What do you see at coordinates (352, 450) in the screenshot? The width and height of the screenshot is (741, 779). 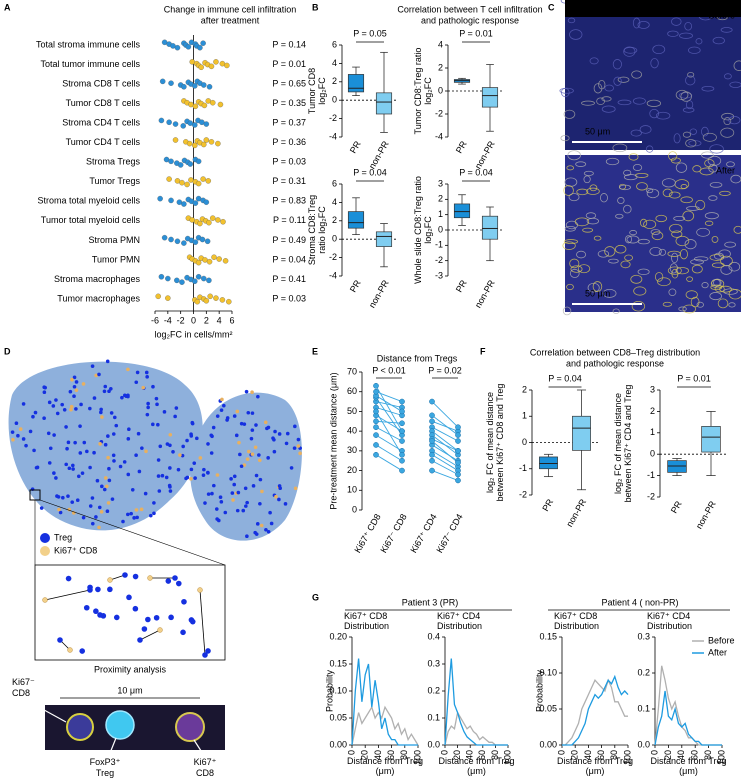 I see `y-tick-label: 30` at bounding box center [352, 450].